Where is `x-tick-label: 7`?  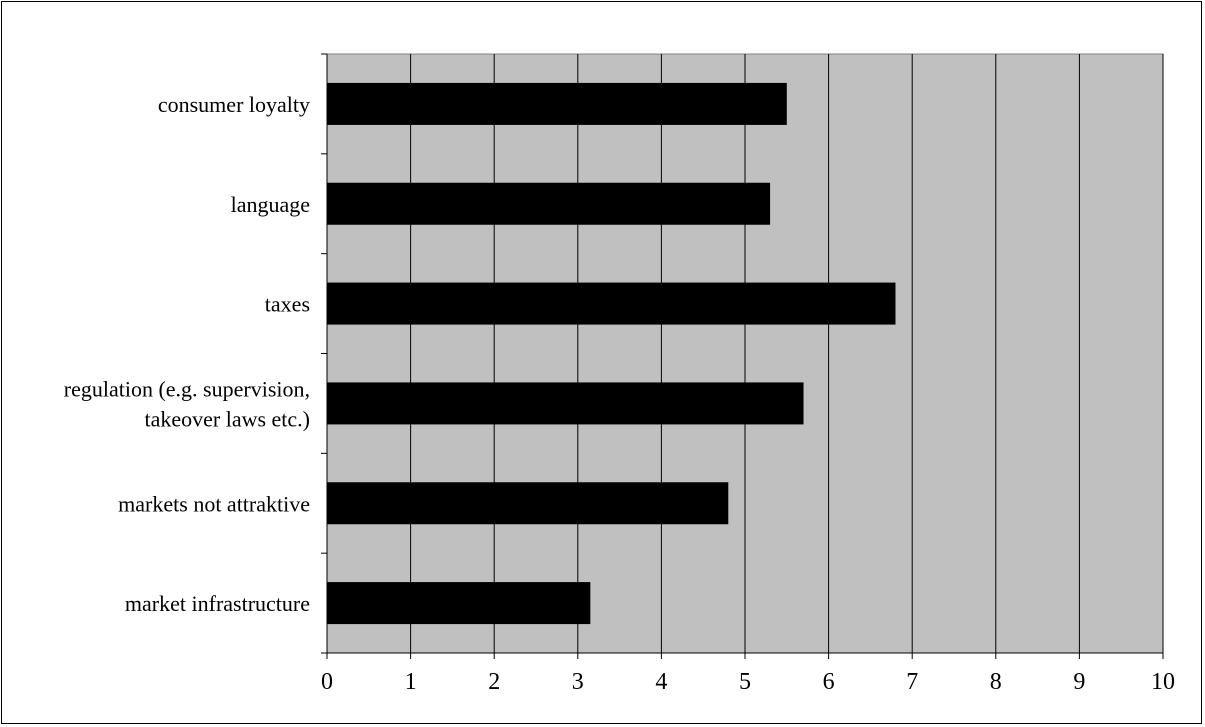 x-tick-label: 7 is located at coordinates (912, 682).